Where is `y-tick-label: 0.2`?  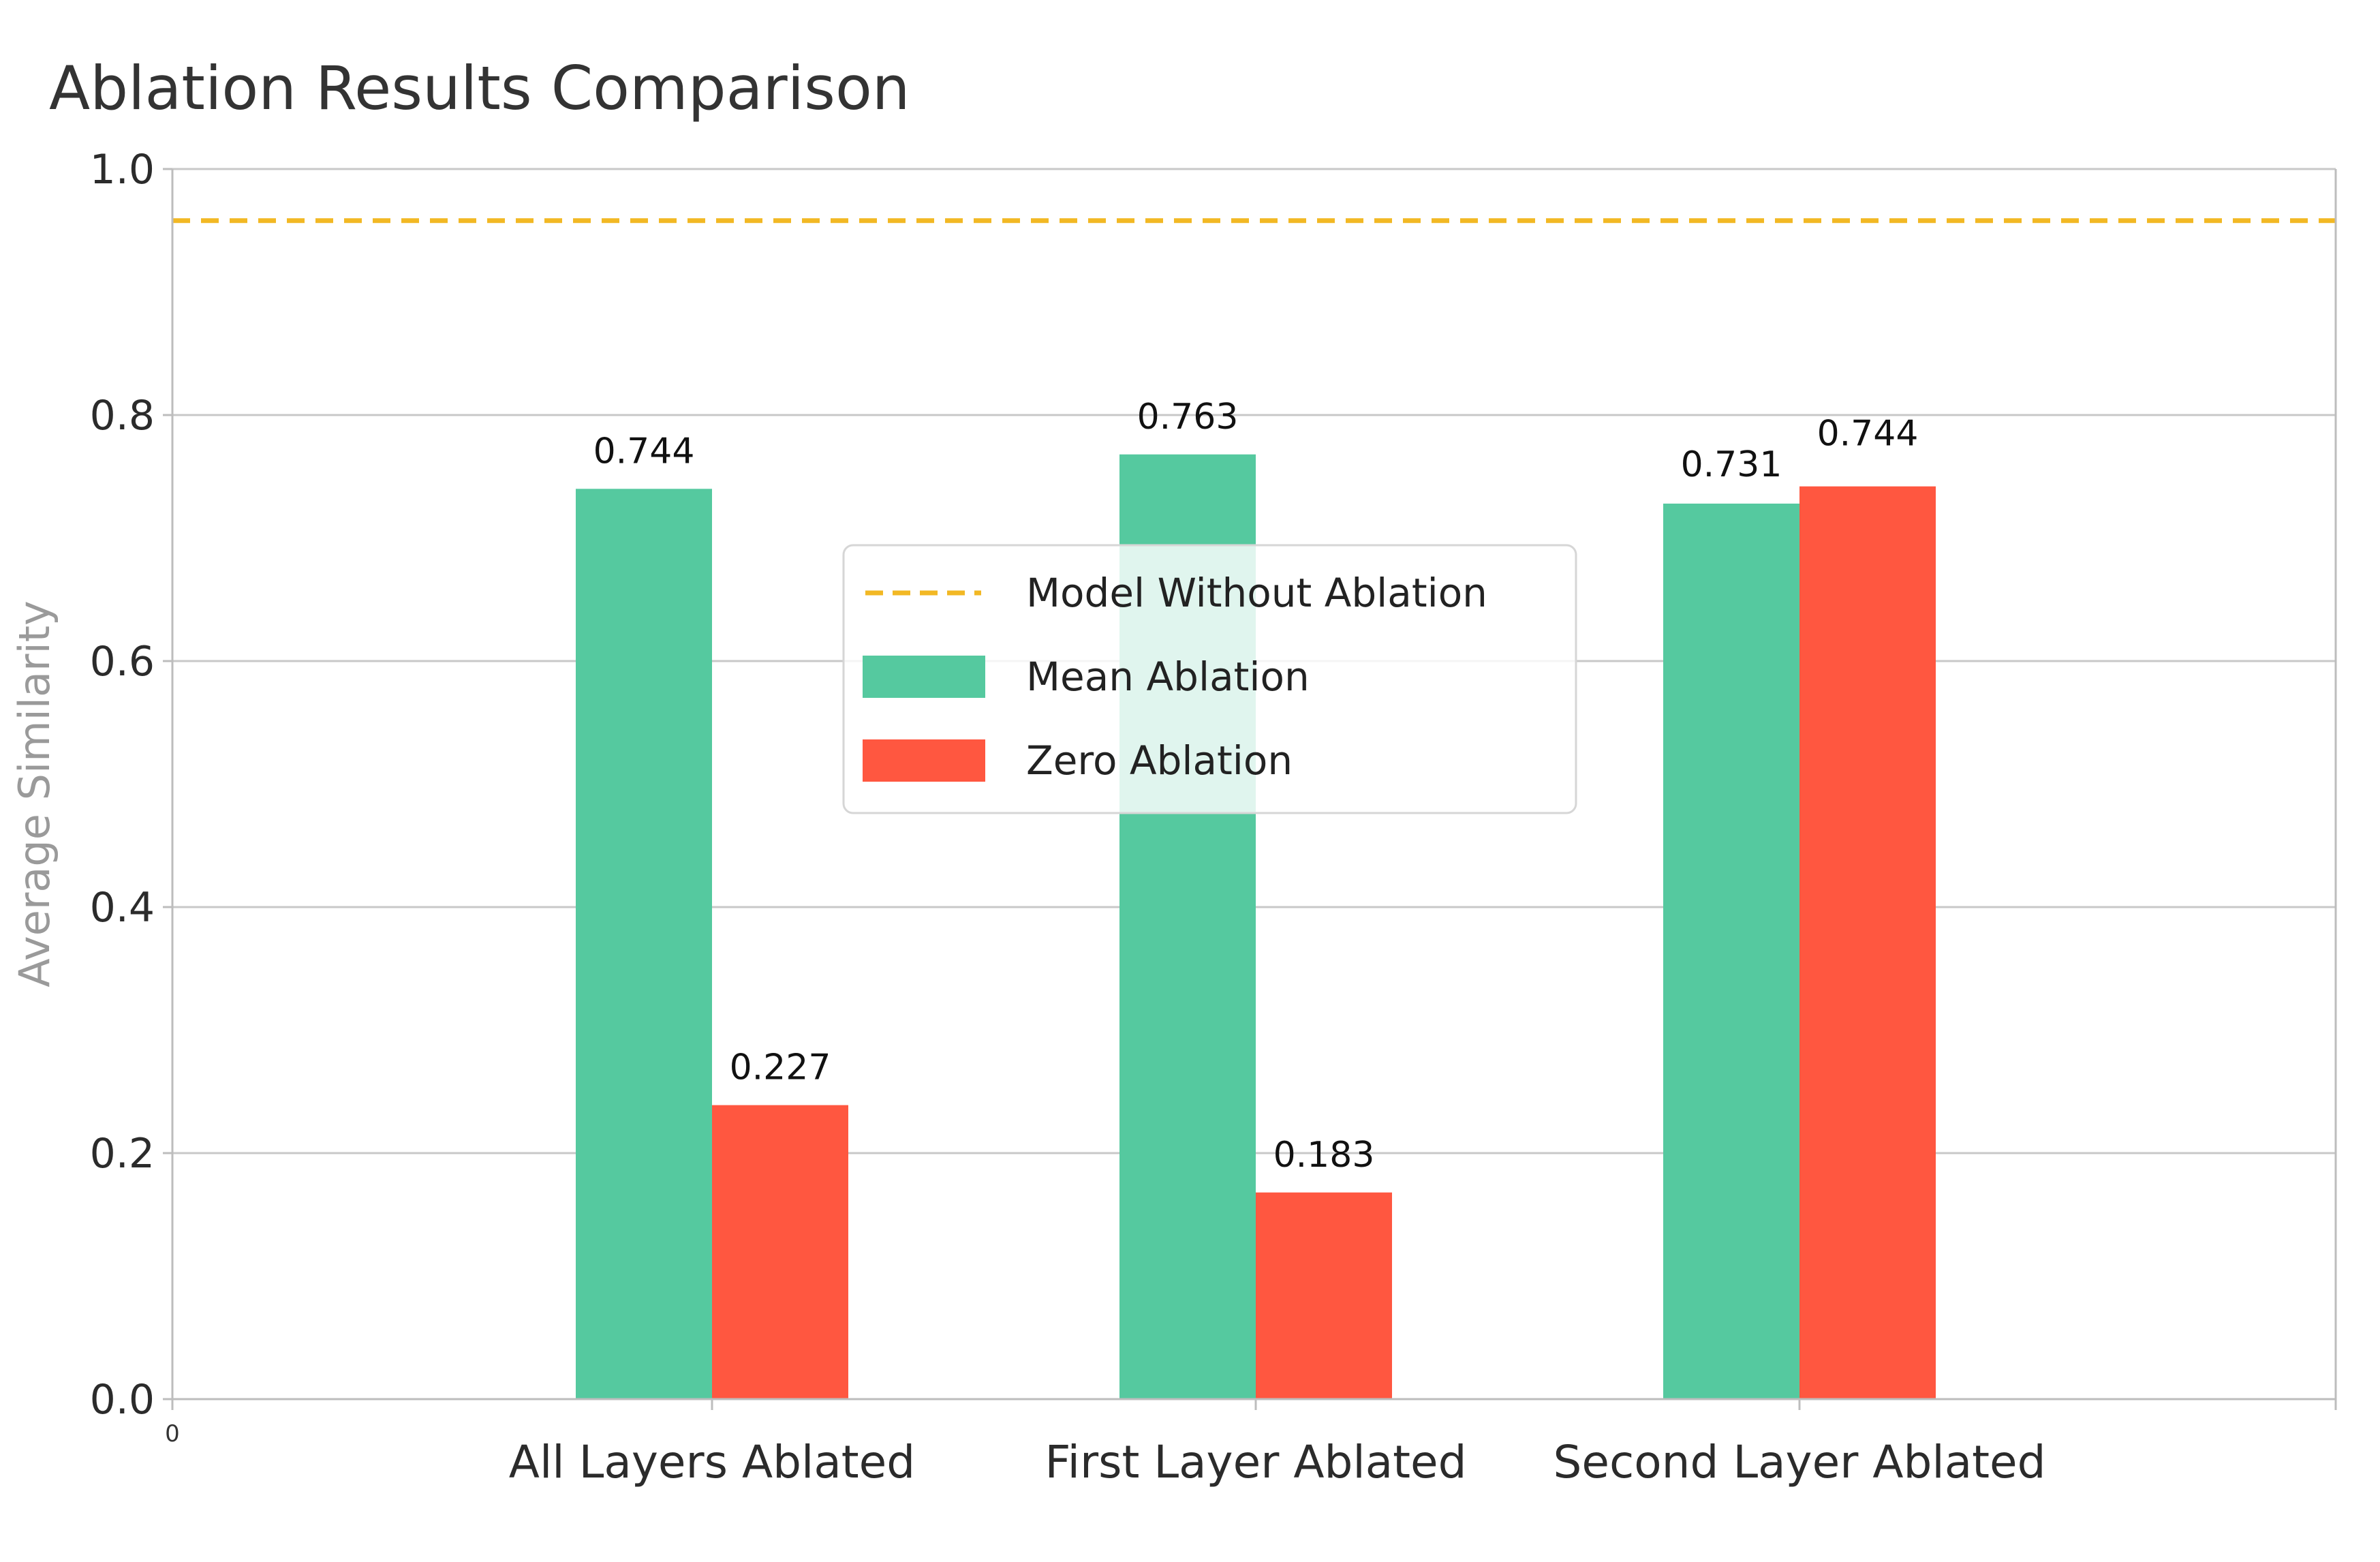
y-tick-label: 0.2 is located at coordinates (122, 1154).